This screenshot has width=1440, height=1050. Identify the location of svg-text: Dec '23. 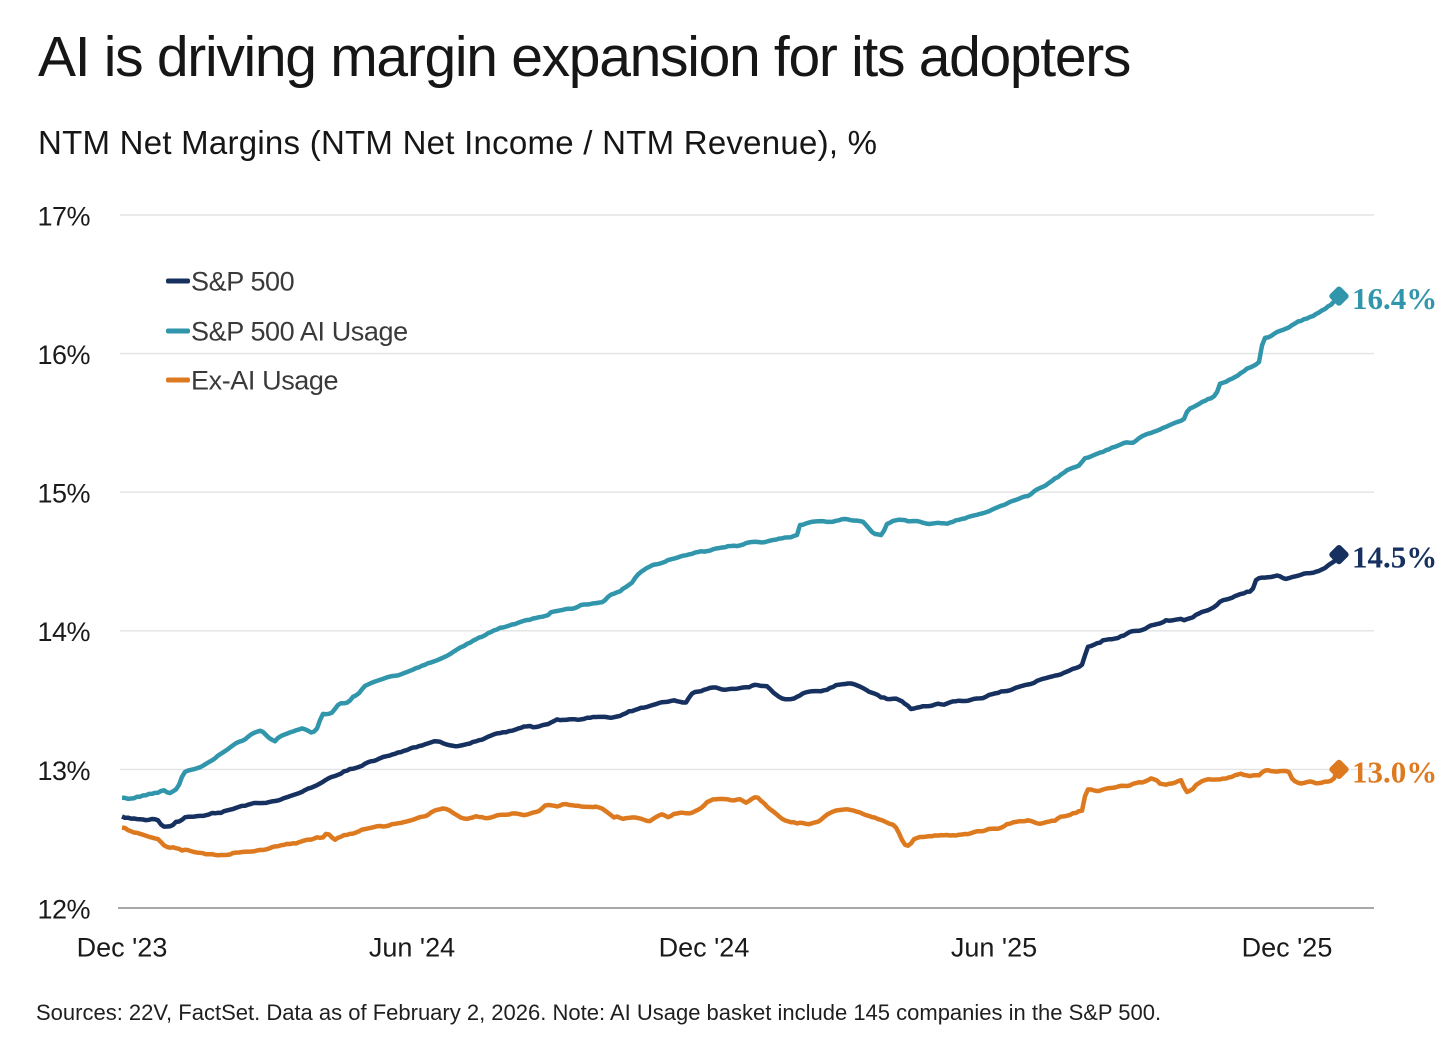
(122, 948).